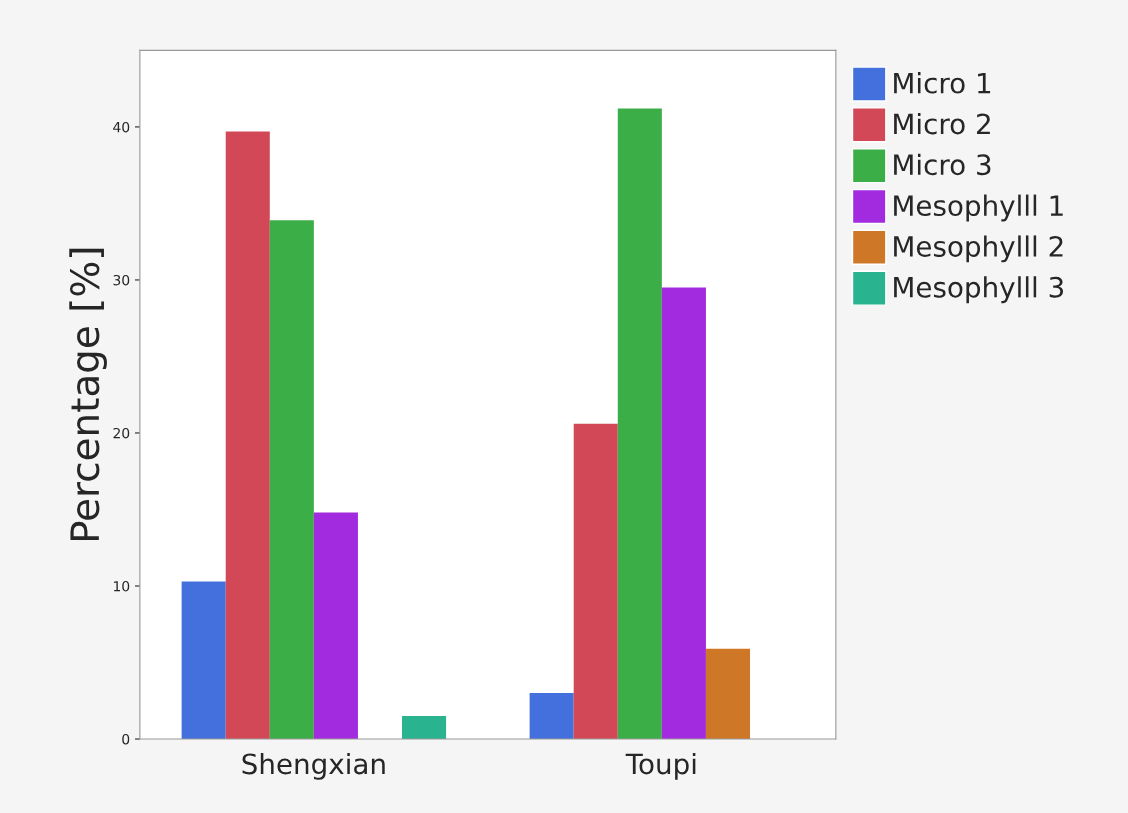 Image resolution: width=1128 pixels, height=813 pixels. I want to click on y-axis-title: Percentage [%], so click(88, 394).